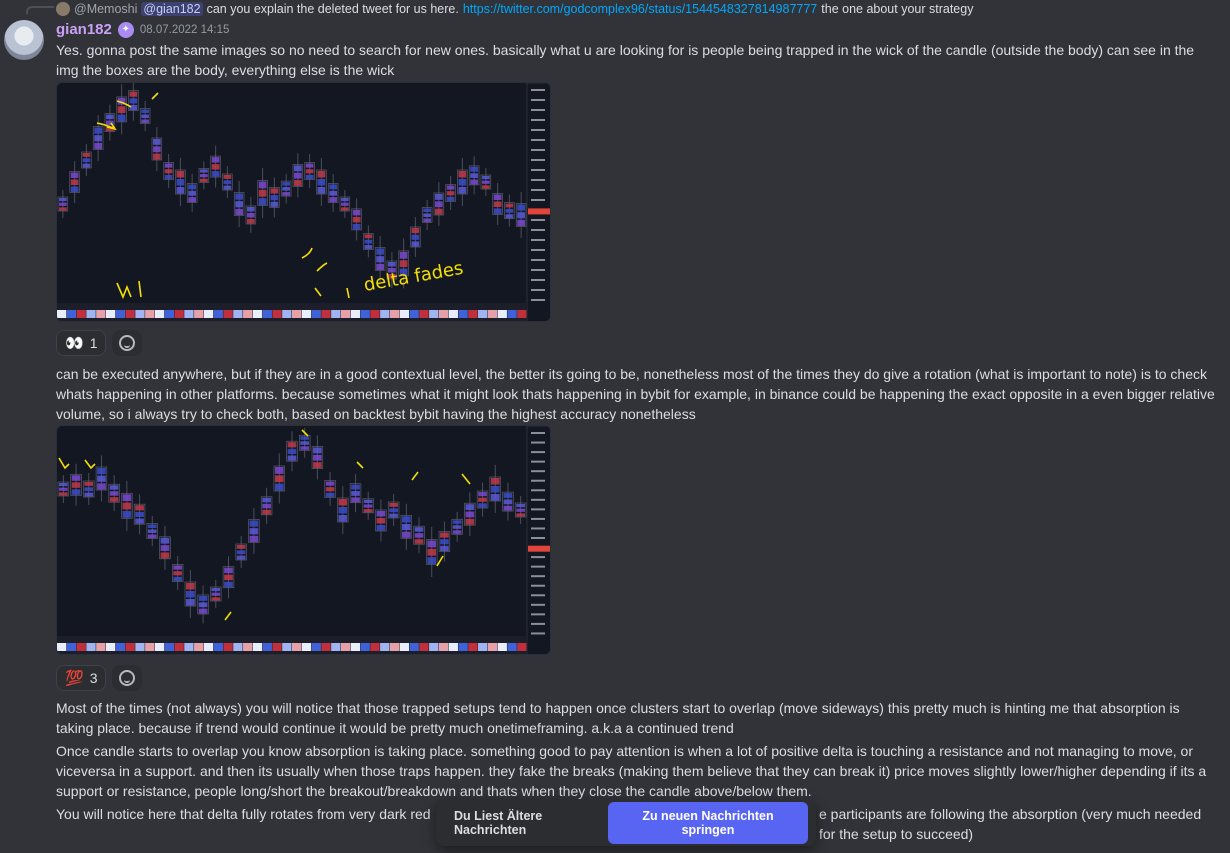  What do you see at coordinates (498, 823) in the screenshot?
I see `older-messages-label: Du Liest Ältere Nachrichten` at bounding box center [498, 823].